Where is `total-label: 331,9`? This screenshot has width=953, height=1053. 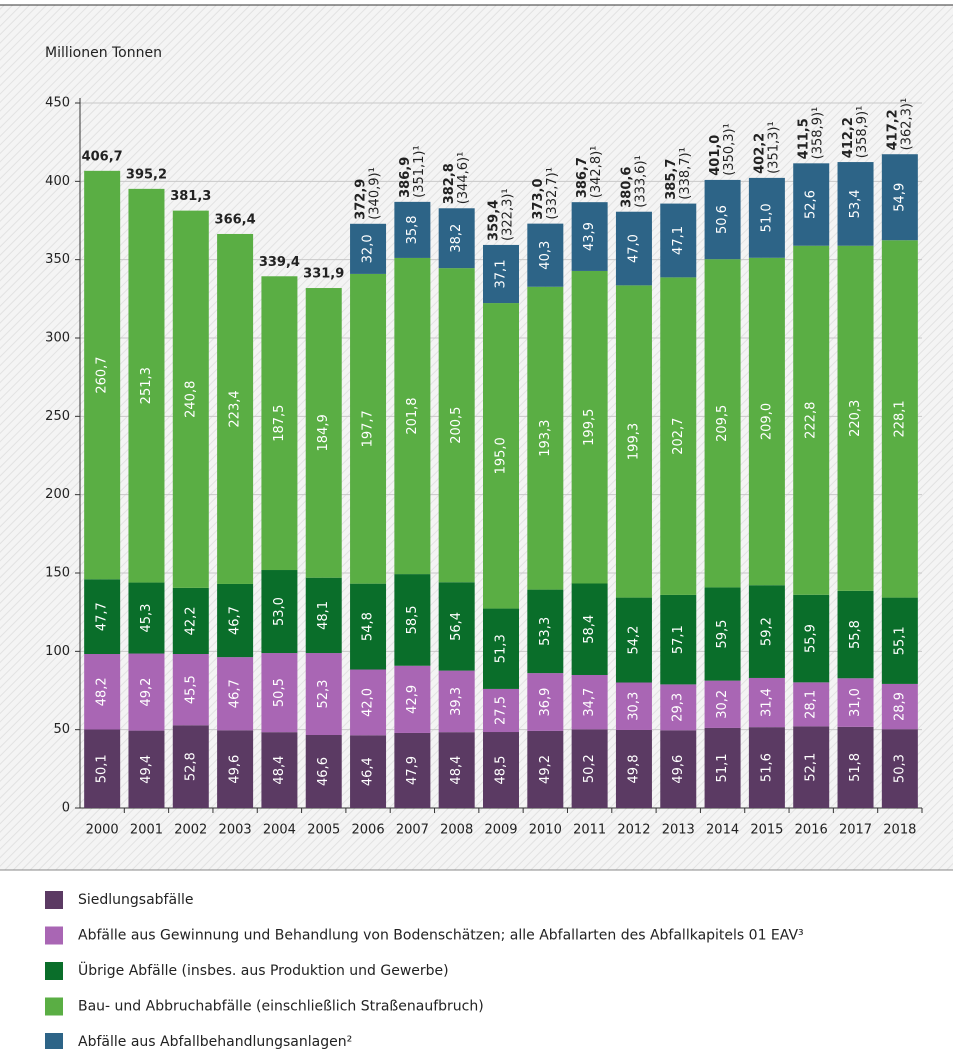
total-label: 331,9 is located at coordinates (323, 274).